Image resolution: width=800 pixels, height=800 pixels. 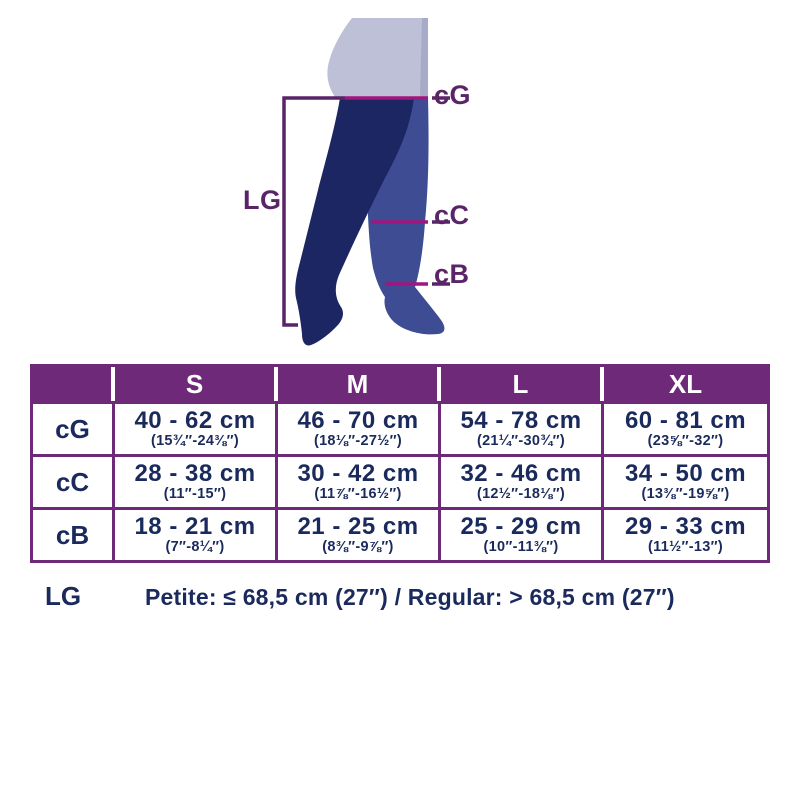 I want to click on row-label-cc: cC, so click(x=74, y=480).